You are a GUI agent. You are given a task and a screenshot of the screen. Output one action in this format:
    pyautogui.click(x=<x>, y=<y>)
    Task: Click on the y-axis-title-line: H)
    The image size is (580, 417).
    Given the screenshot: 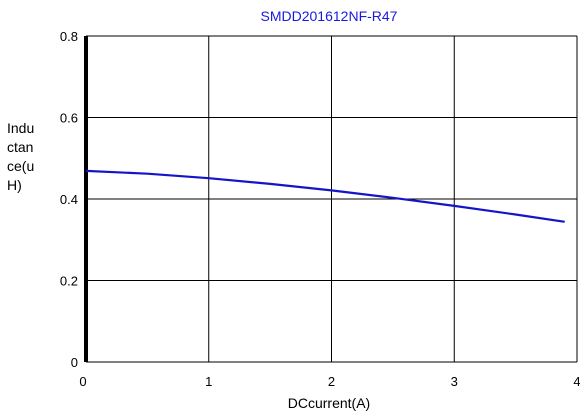 What is the action you would take?
    pyautogui.click(x=14, y=185)
    